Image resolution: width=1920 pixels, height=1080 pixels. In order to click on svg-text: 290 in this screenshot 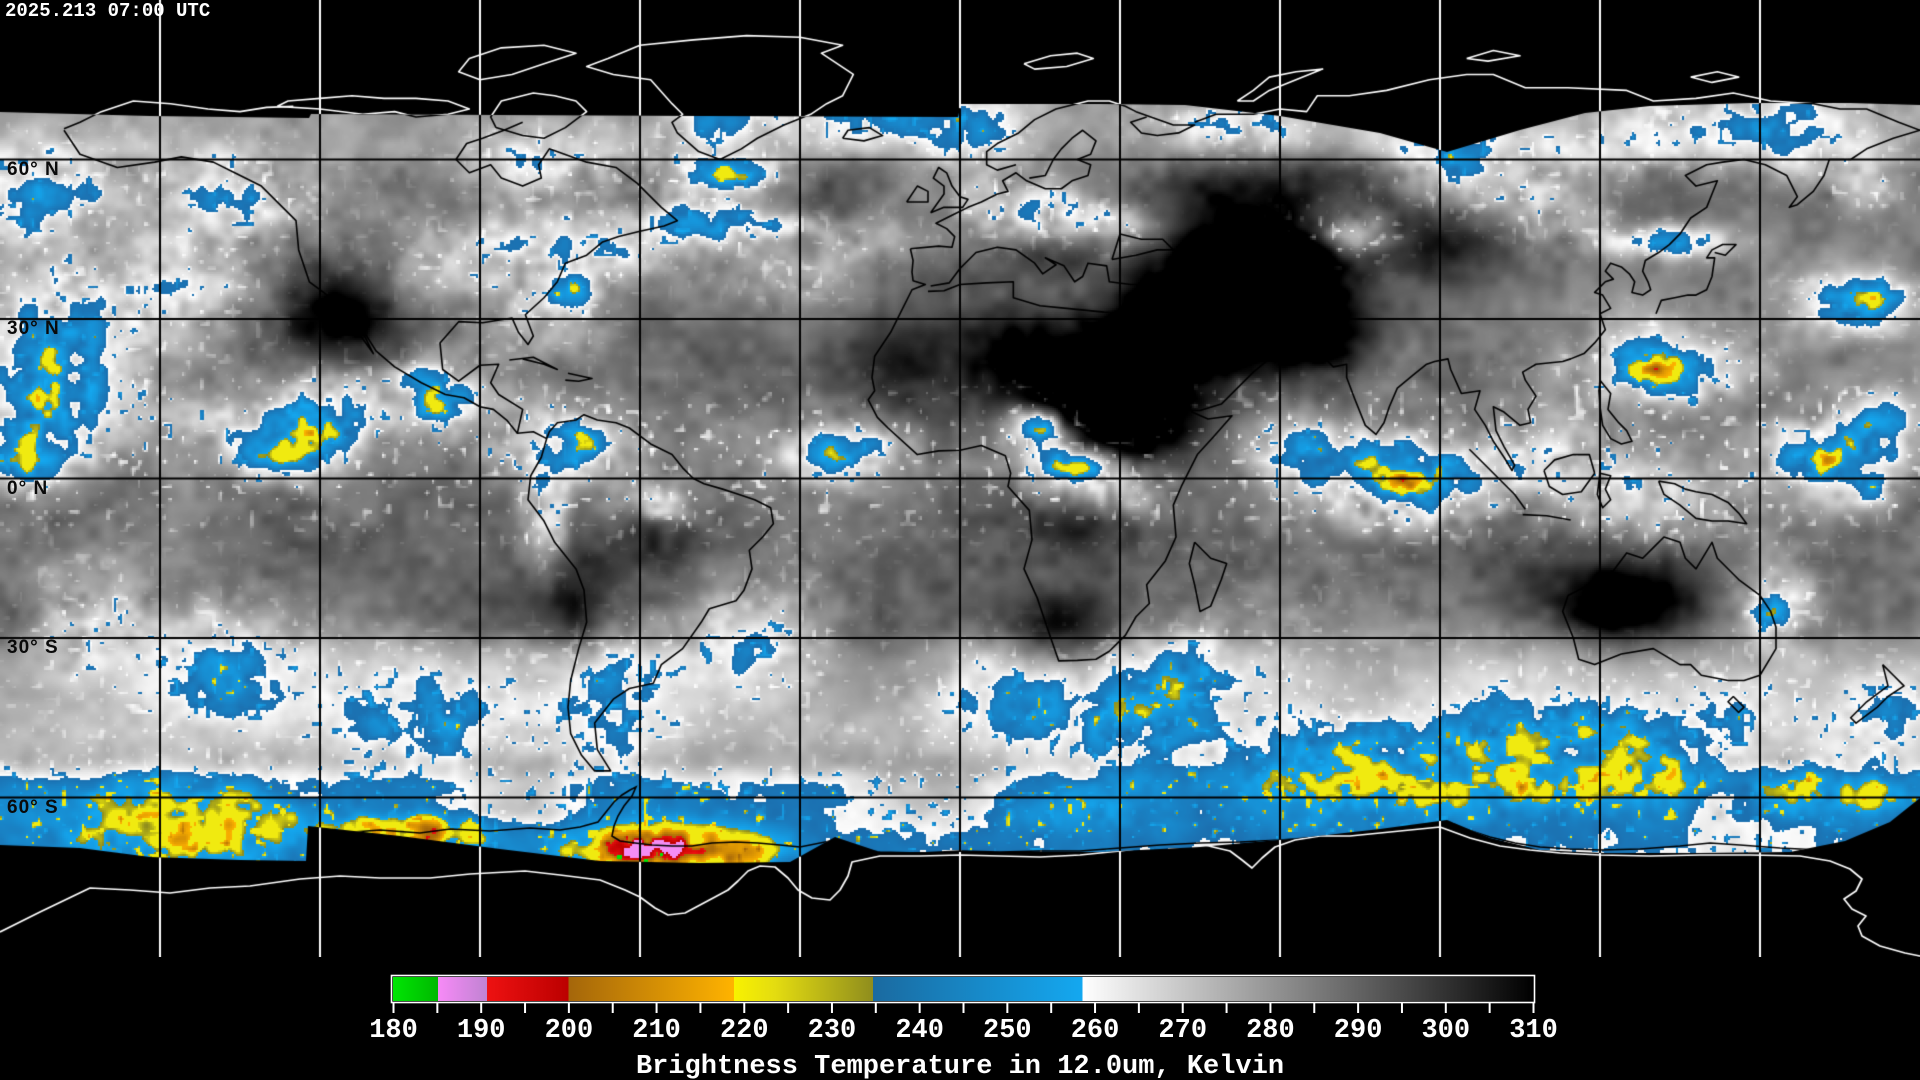, I will do `click(1358, 1031)`.